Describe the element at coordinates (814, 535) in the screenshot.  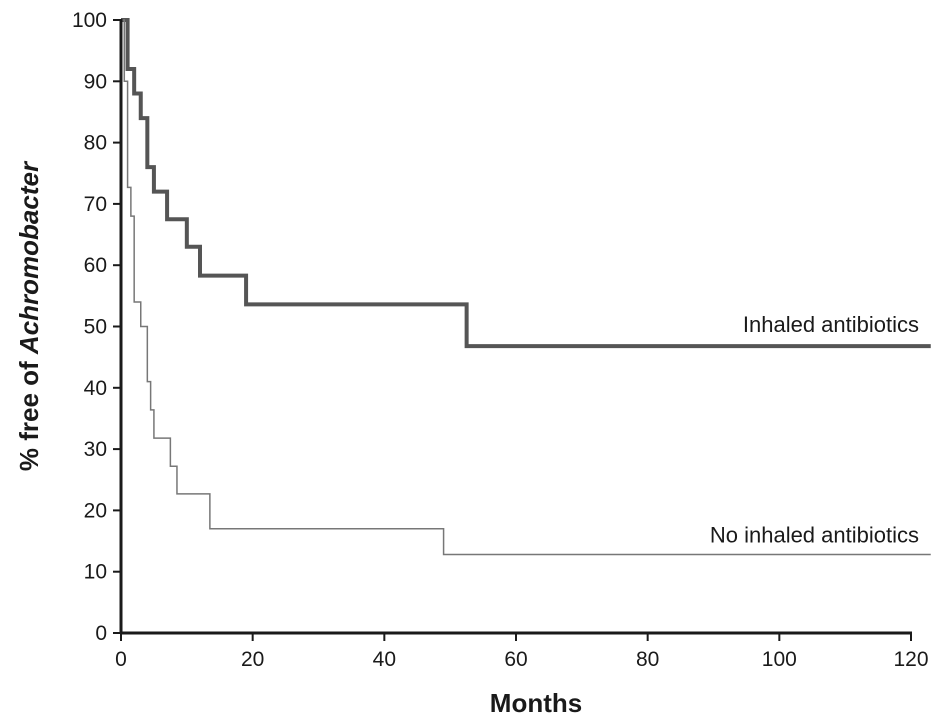
I see `series-label-1: No inhaled antibiotics` at that location.